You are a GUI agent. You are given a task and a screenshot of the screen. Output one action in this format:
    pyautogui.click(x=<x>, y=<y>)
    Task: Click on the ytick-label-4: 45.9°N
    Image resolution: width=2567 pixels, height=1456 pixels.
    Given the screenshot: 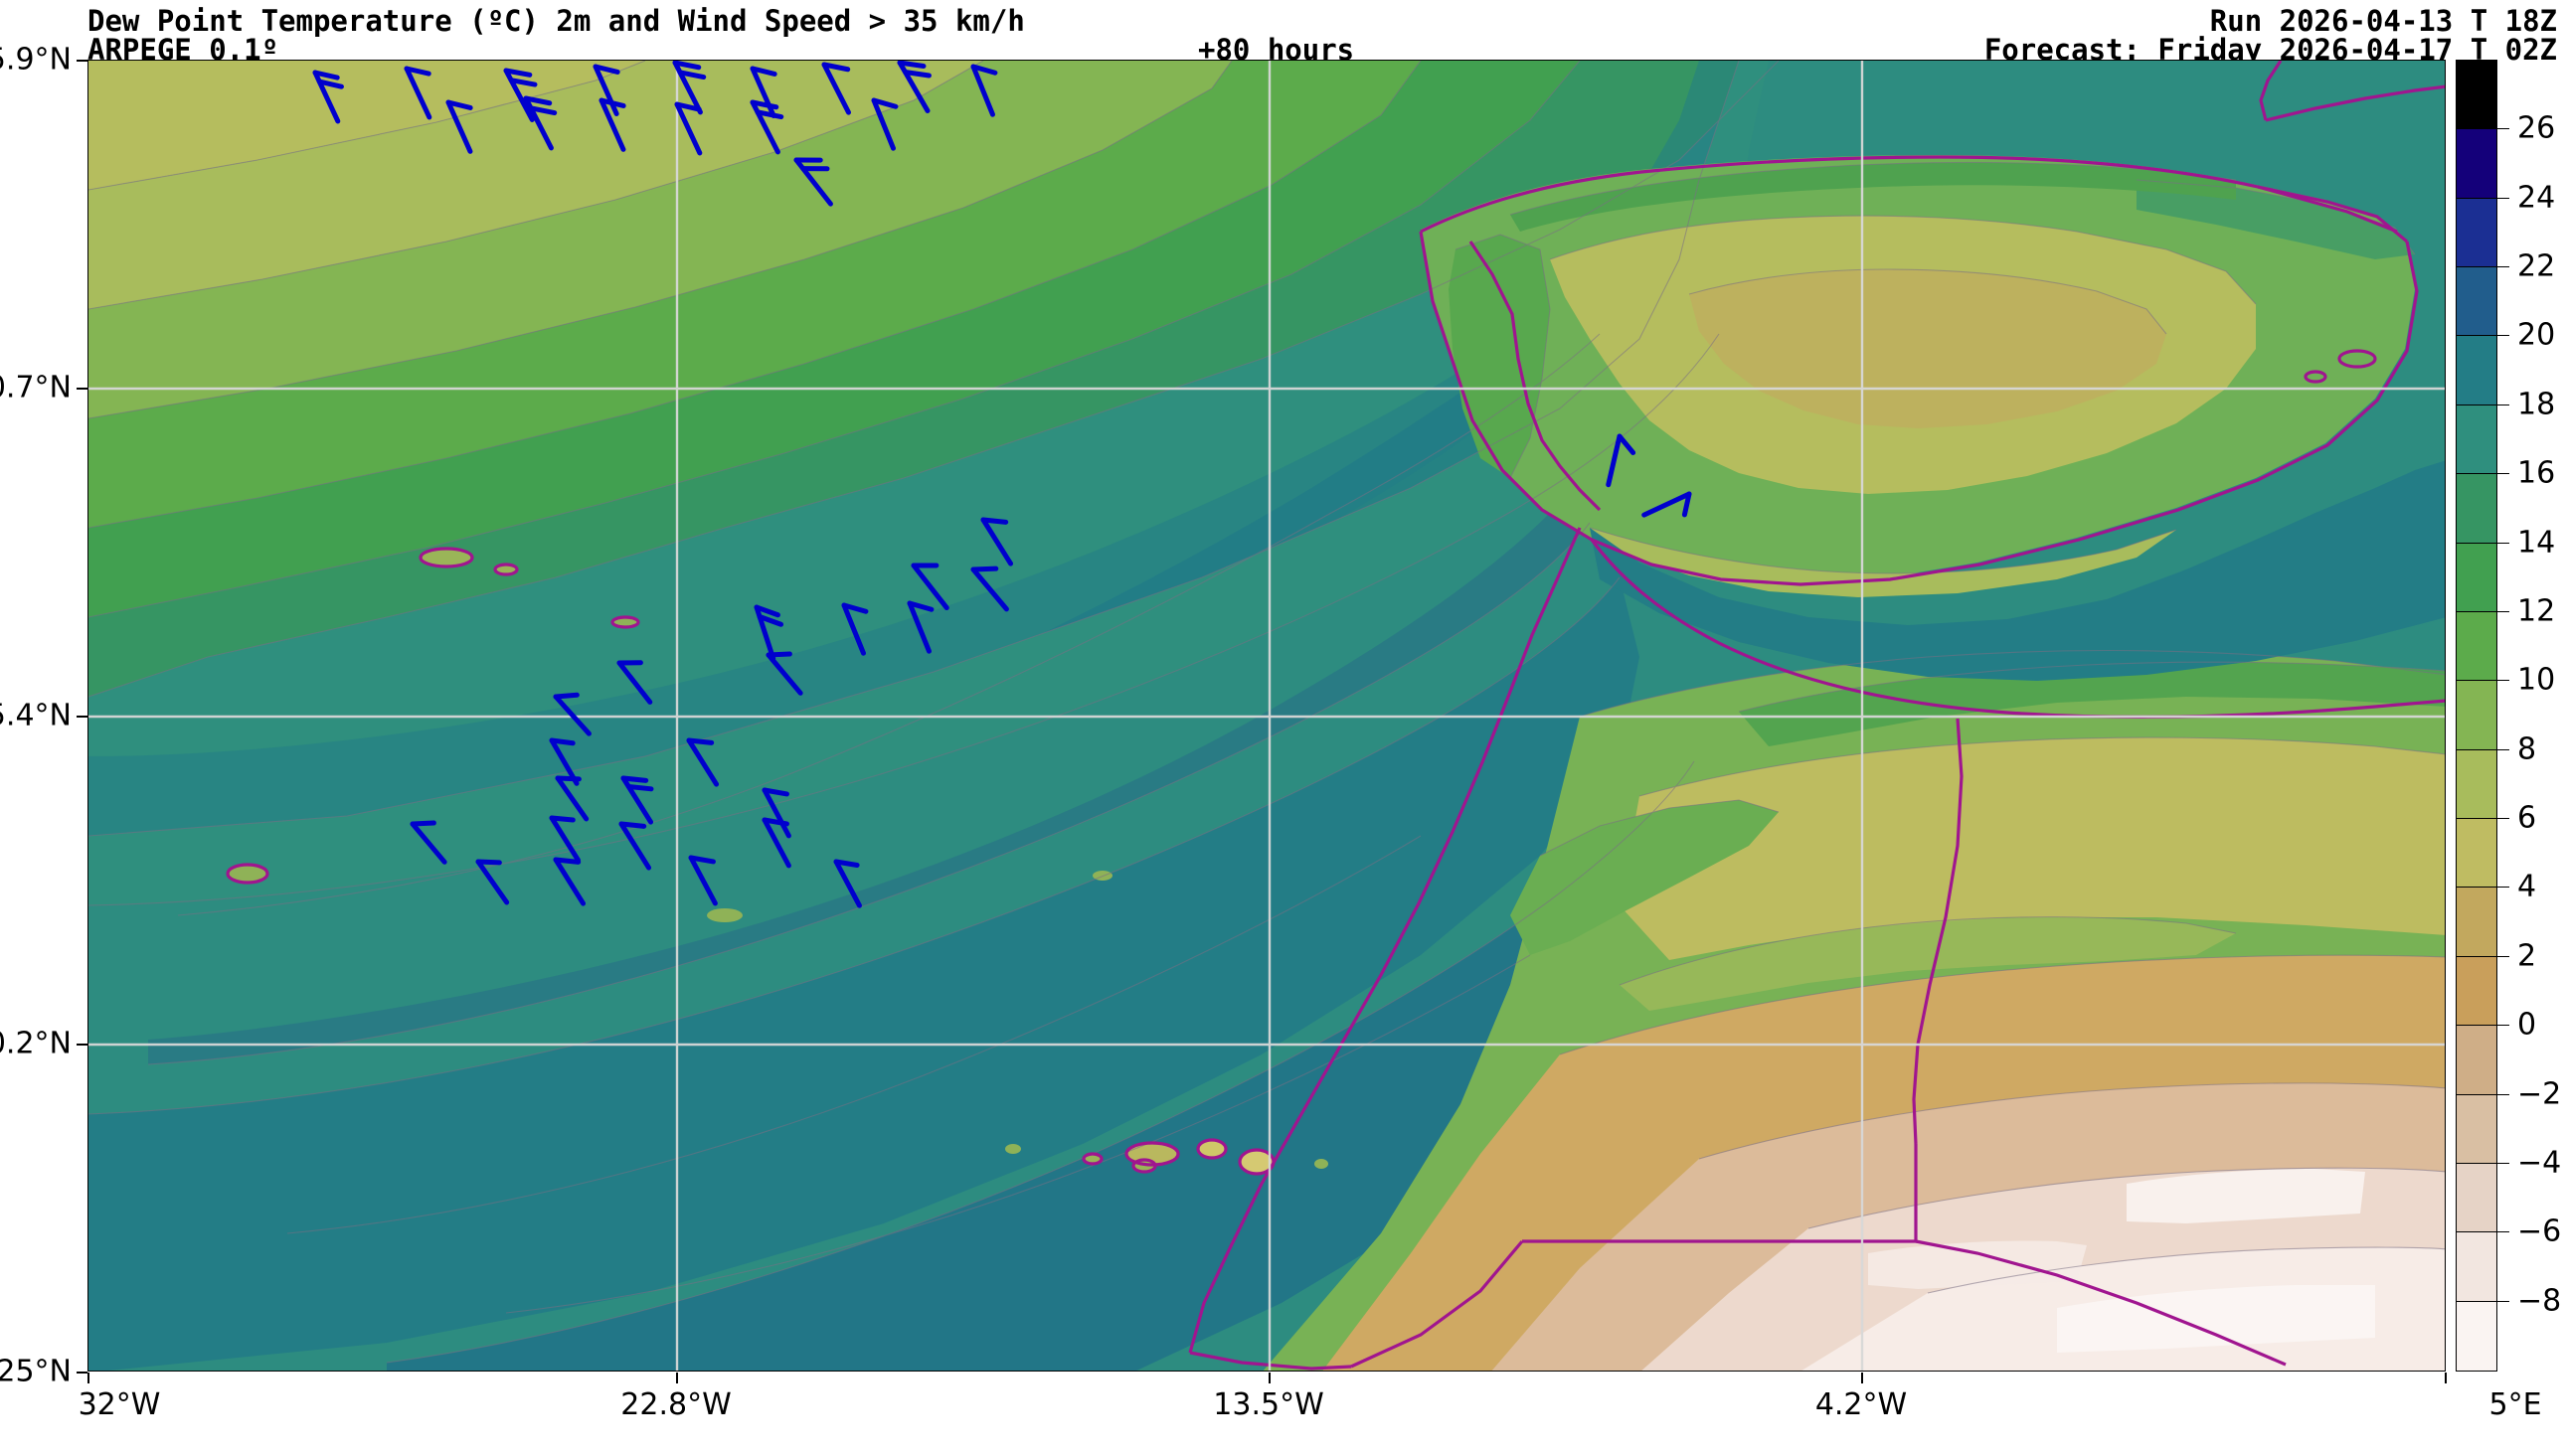 What is the action you would take?
    pyautogui.click(x=36, y=60)
    